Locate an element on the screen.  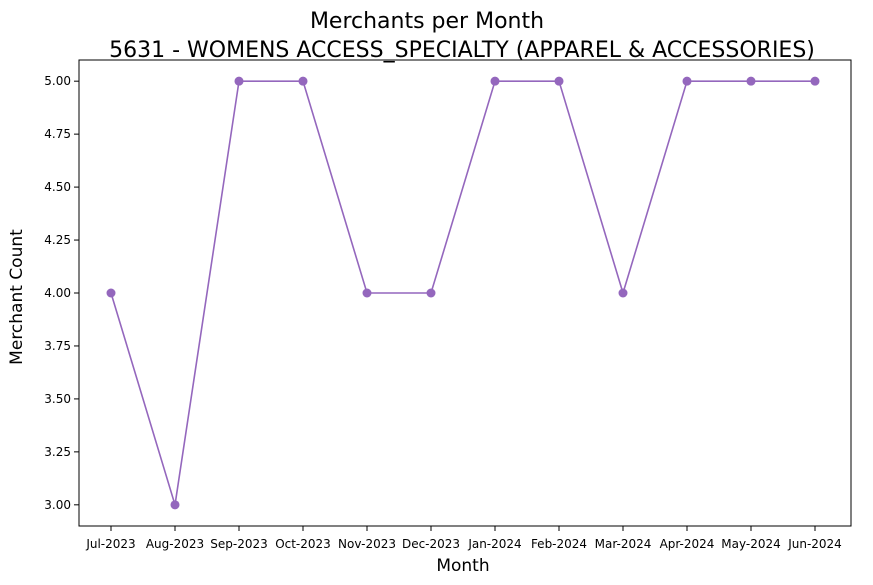
y-tick-label: 3.00 is located at coordinates (57, 505).